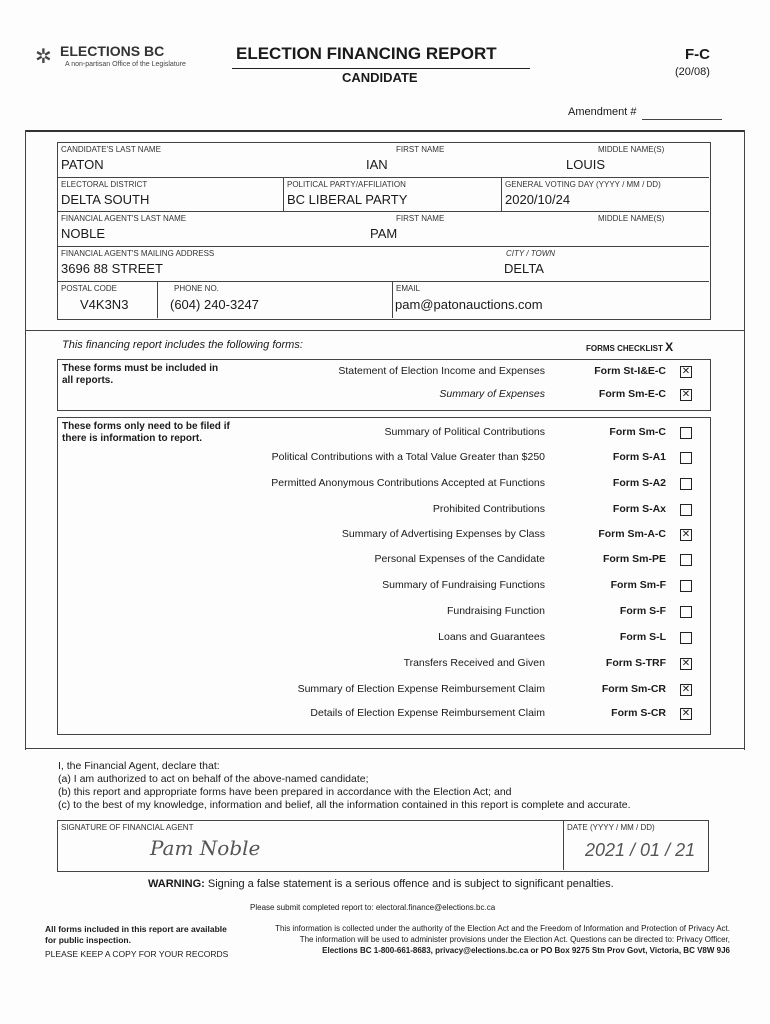 Image resolution: width=770 pixels, height=1024 pixels. I want to click on party-field: BC LIBERAL PARTY, so click(347, 199).